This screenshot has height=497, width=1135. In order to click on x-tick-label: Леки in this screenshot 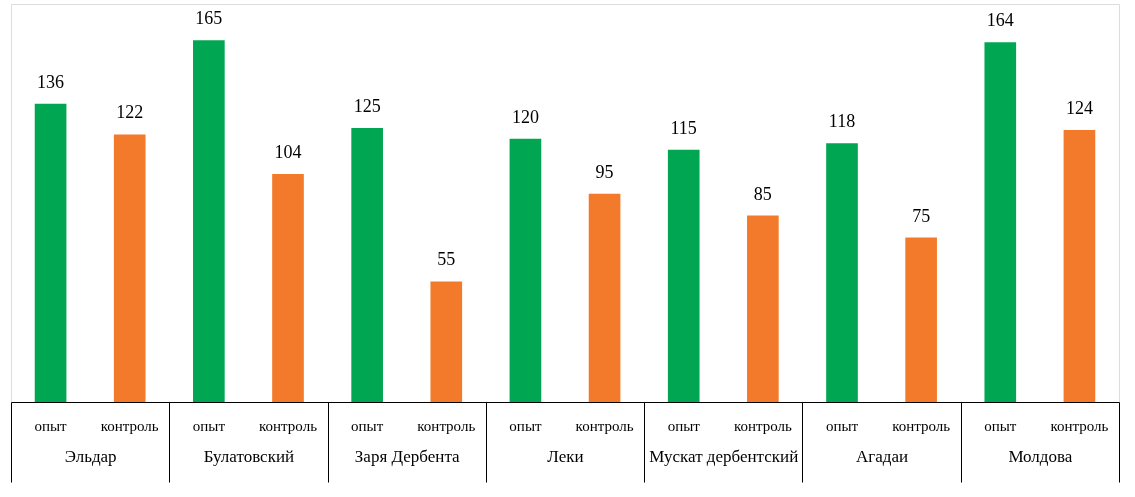, I will do `click(565, 456)`.